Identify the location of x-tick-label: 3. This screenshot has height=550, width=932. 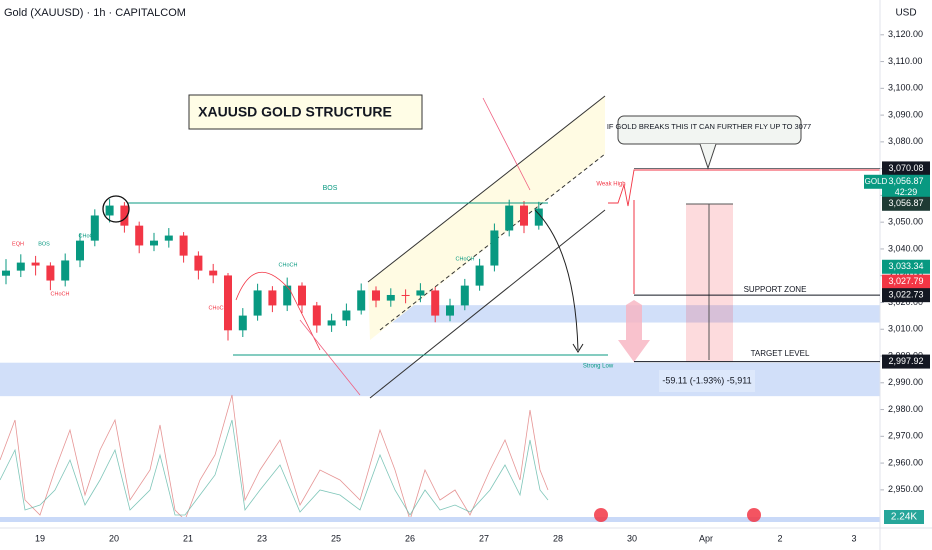
(853, 538).